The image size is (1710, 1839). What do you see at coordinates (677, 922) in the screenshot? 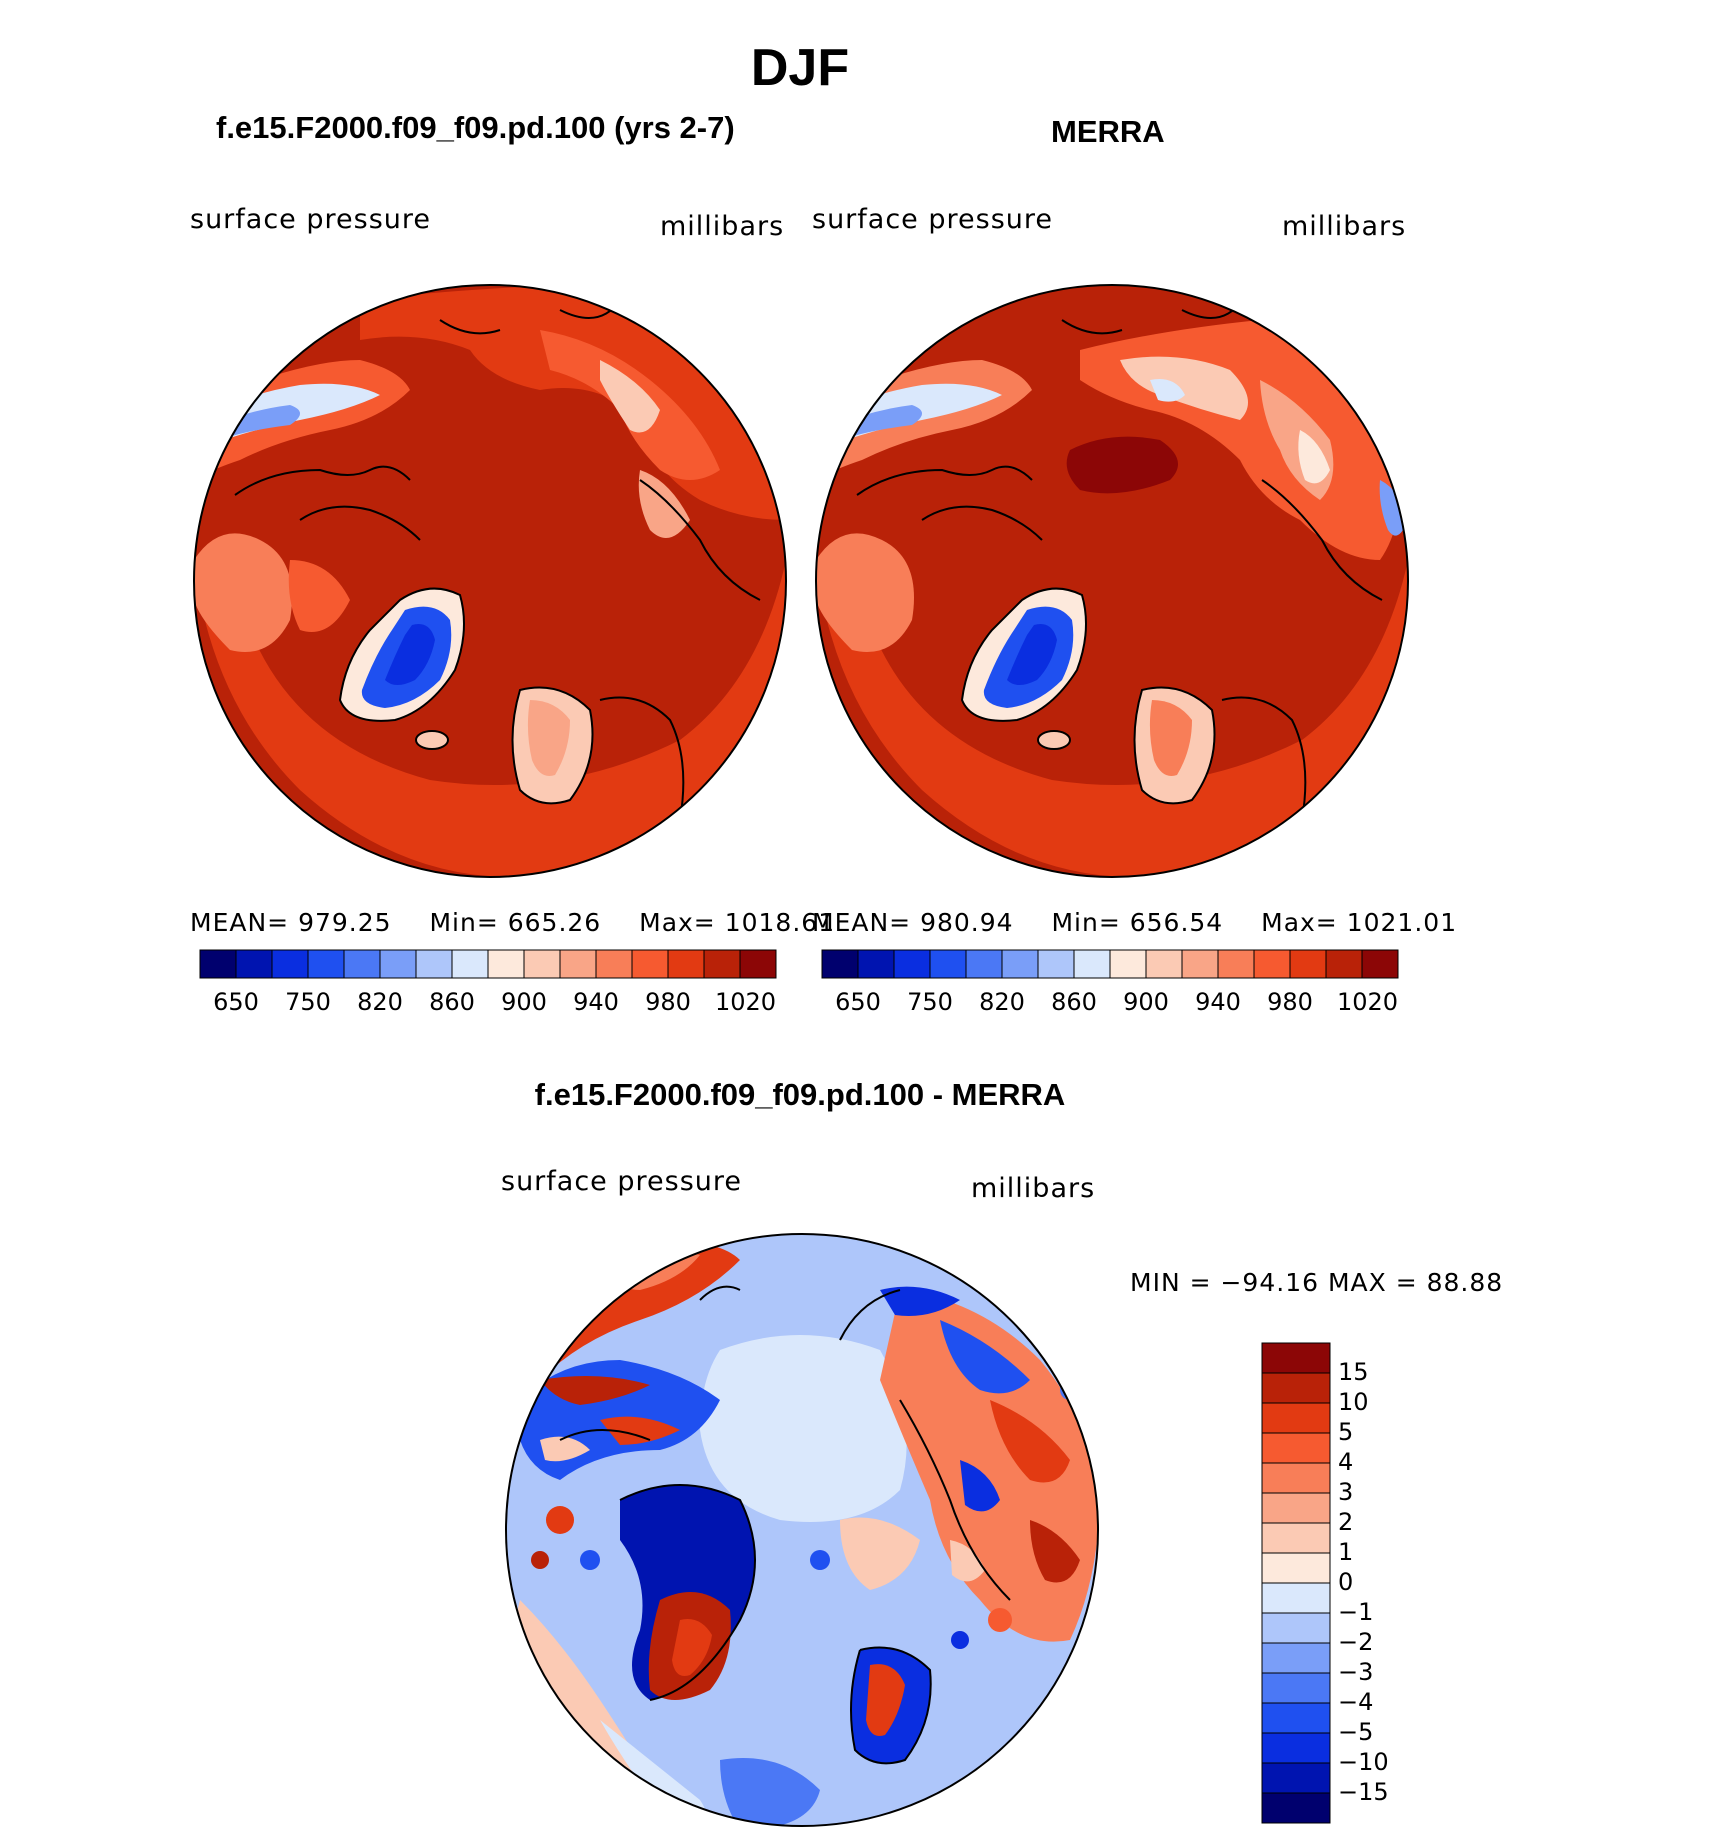
I see `panel-1-max-label: Max=` at bounding box center [677, 922].